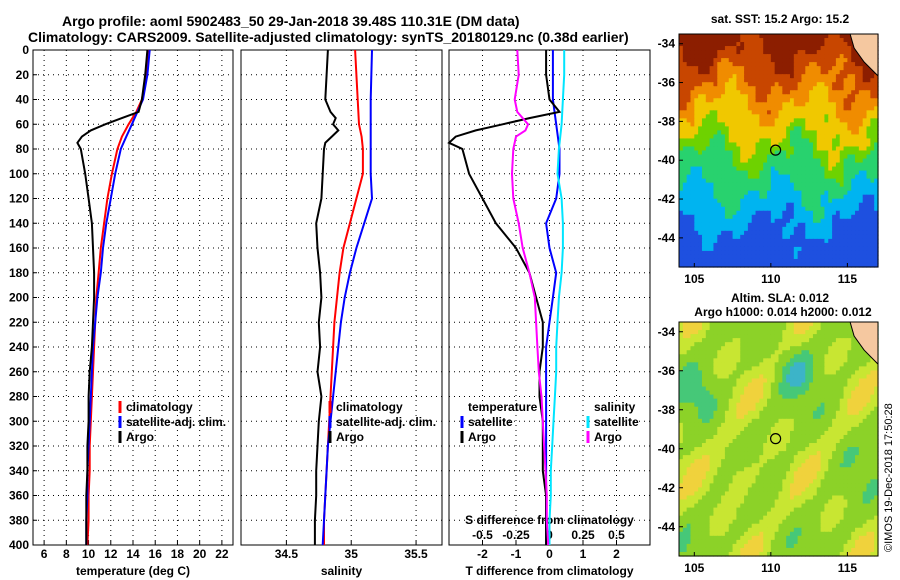  Describe the element at coordinates (140, 437) in the screenshot. I see `legend-label: Argo` at that location.